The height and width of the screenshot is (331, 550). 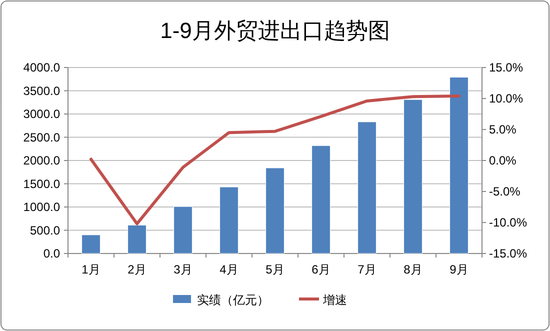 I want to click on y2-tick-label: -5.0%, so click(x=505, y=191).